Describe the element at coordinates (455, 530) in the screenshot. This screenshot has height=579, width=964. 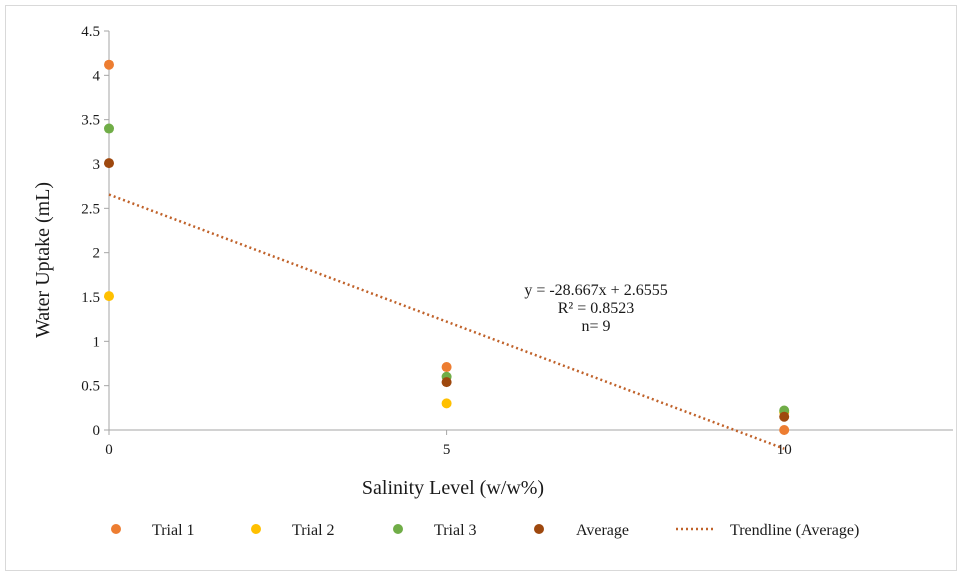
I see `legend-label-trial-3: Trial 3` at that location.